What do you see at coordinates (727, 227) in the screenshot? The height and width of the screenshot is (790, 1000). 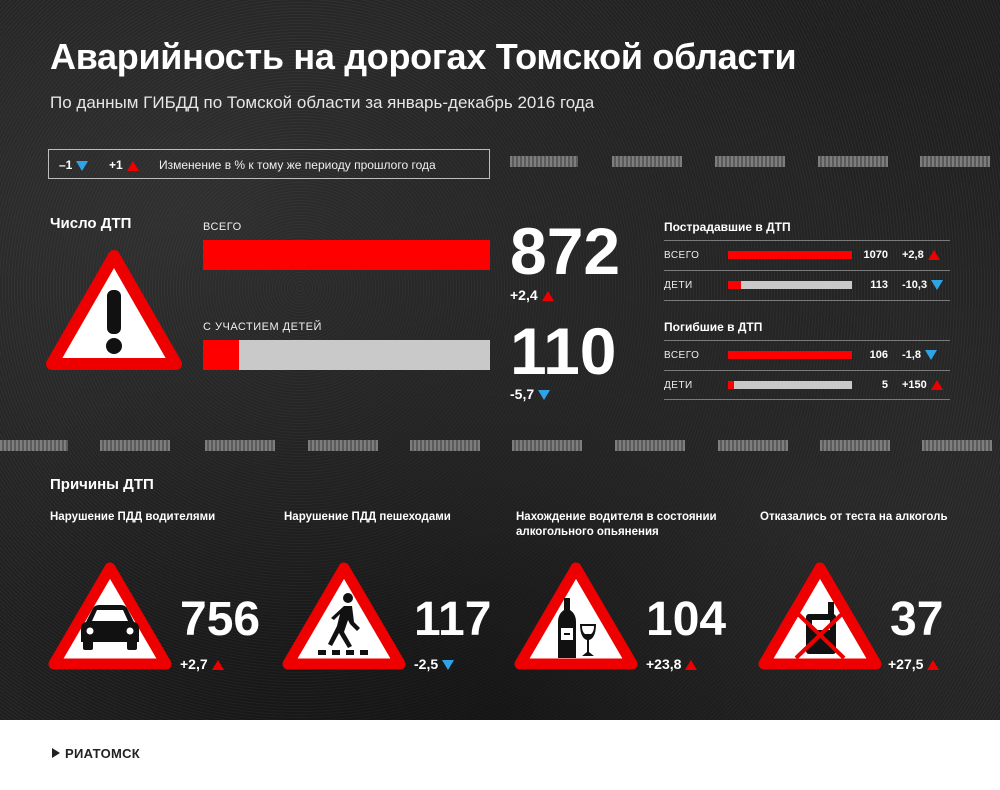 I see `injured-title: Пострадавшие в ДТП` at bounding box center [727, 227].